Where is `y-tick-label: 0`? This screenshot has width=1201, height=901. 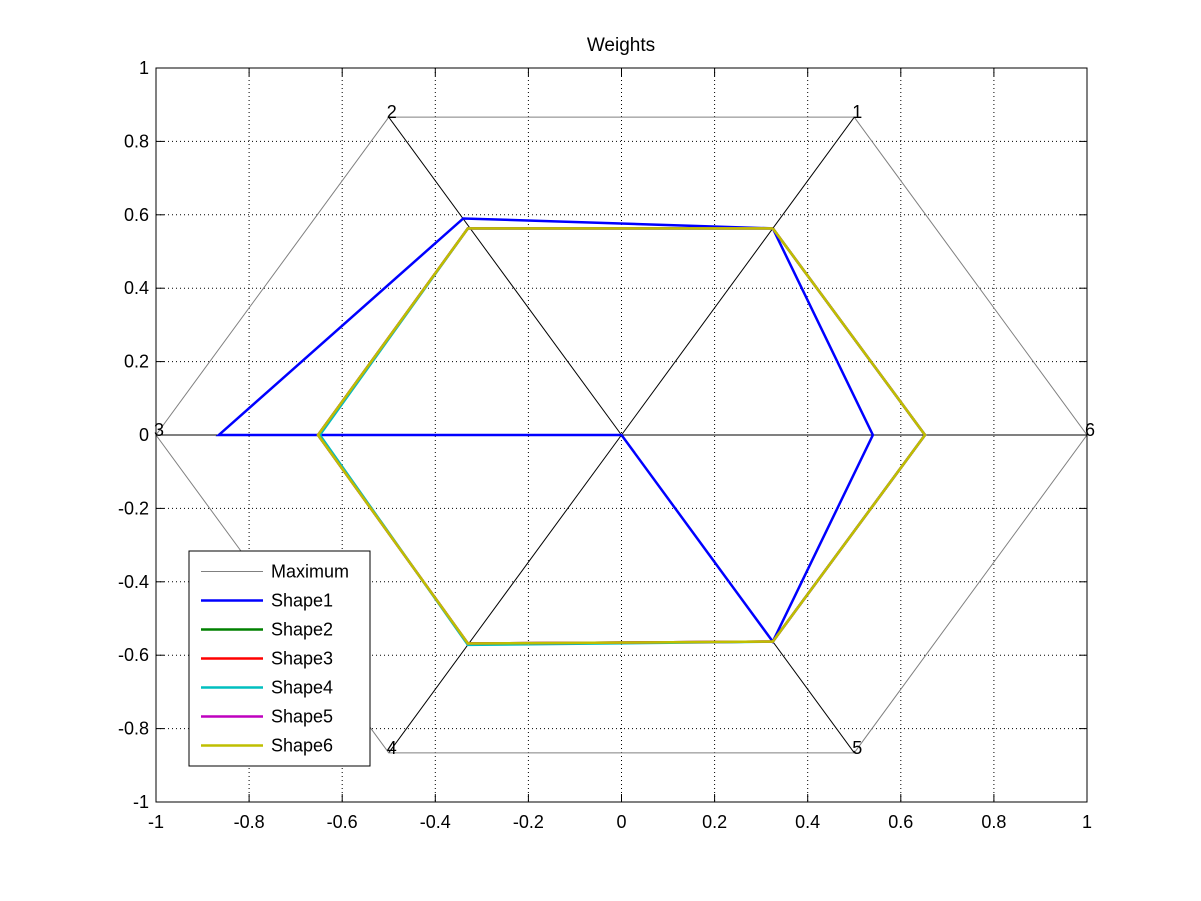
y-tick-label: 0 is located at coordinates (144, 435).